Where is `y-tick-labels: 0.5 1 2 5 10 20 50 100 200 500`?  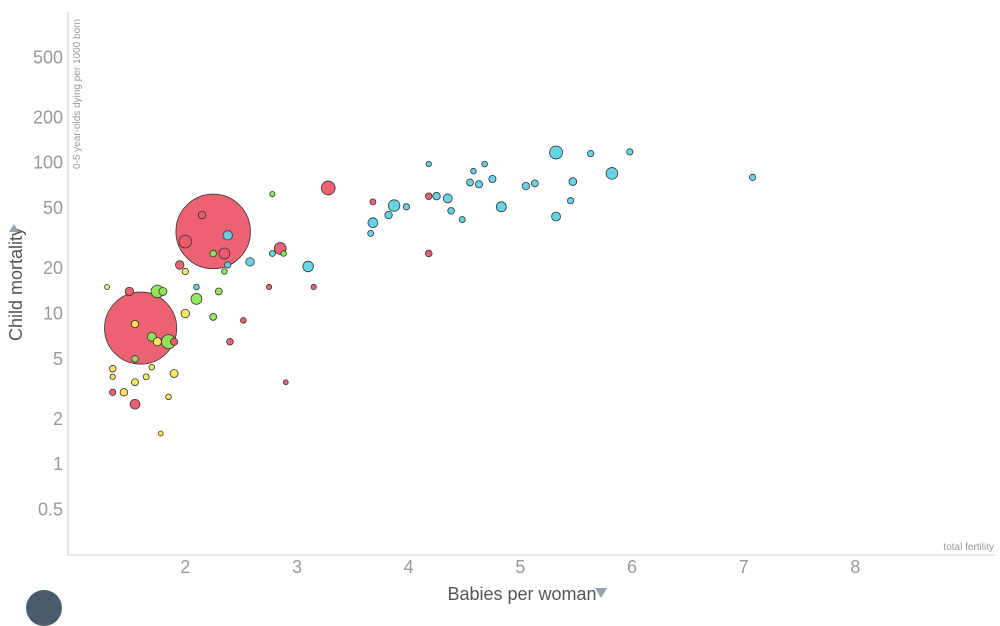 y-tick-labels: 0.5 1 2 5 10 20 50 100 200 500 is located at coordinates (48, 283).